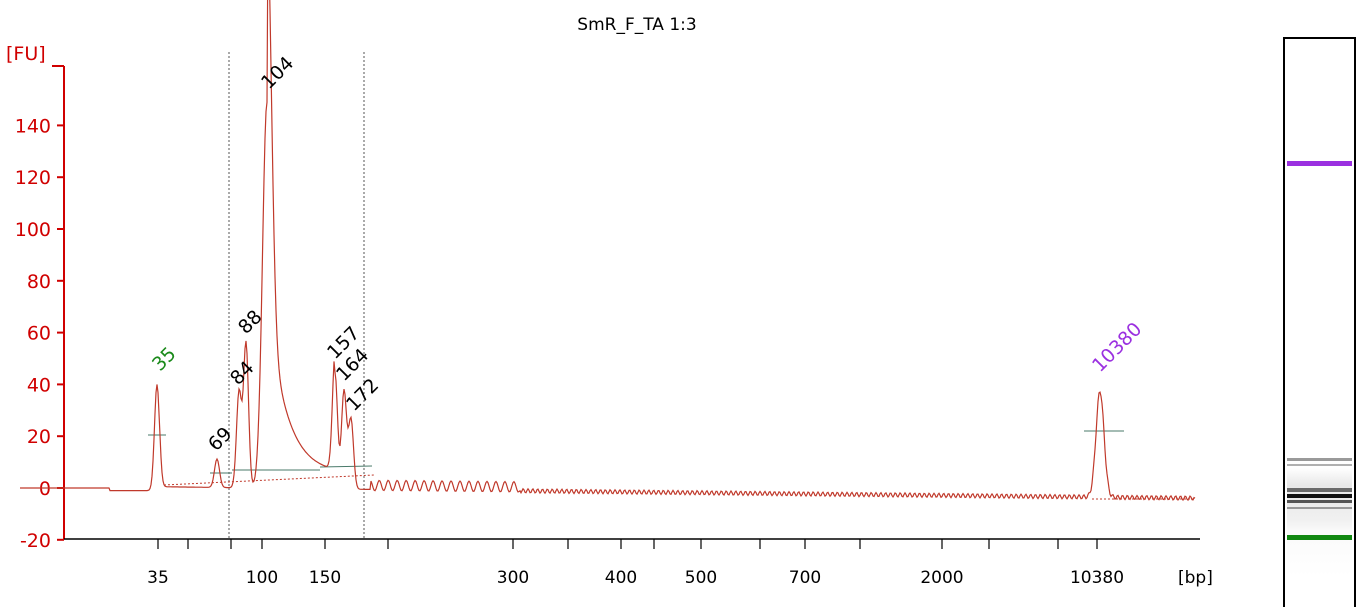 The width and height of the screenshot is (1361, 607). I want to click on peak-label-84: 84, so click(242, 373).